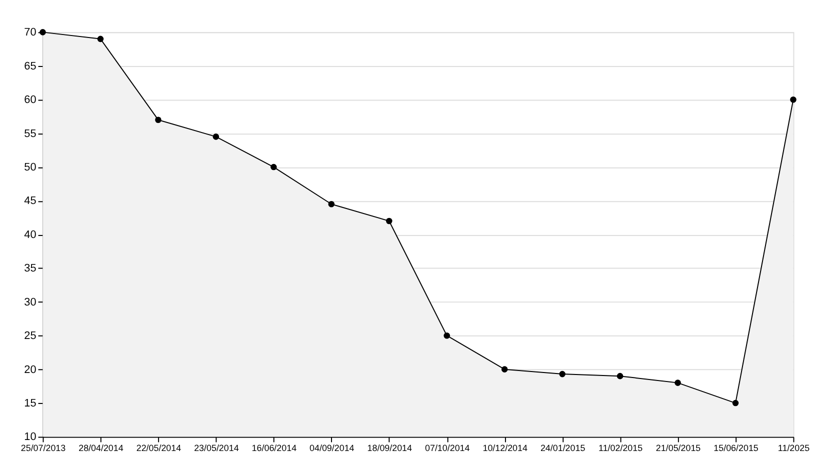  I want to click on x-tick-label: 23/05/2014, so click(216, 448).